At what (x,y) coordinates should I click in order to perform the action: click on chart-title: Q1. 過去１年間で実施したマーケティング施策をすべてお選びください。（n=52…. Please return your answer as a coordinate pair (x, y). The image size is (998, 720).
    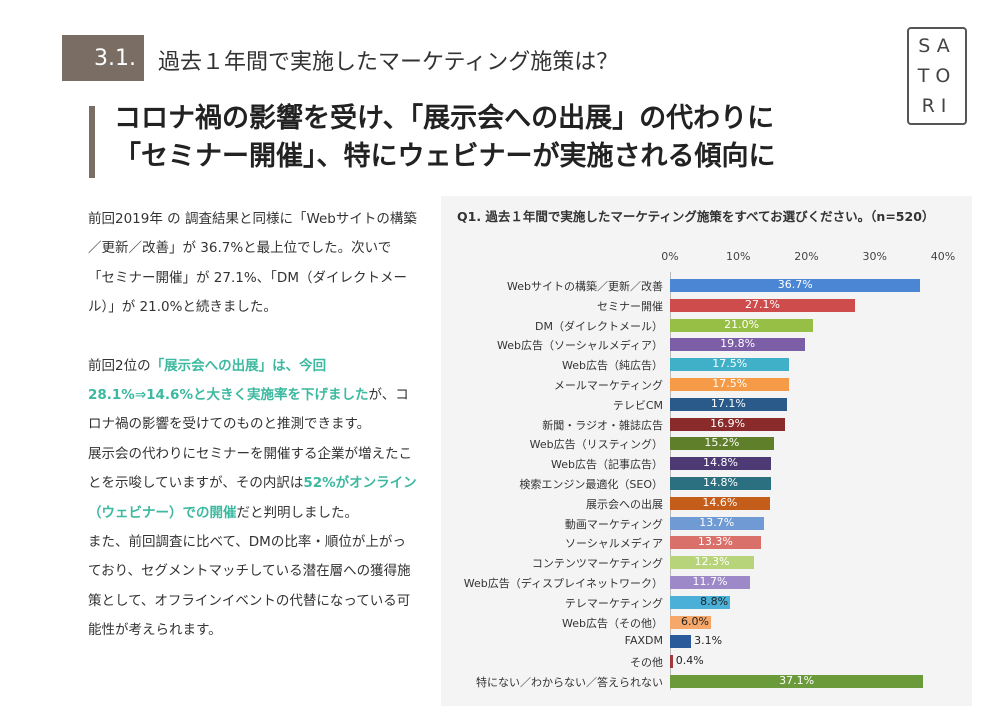
    Looking at the image, I should click on (696, 216).